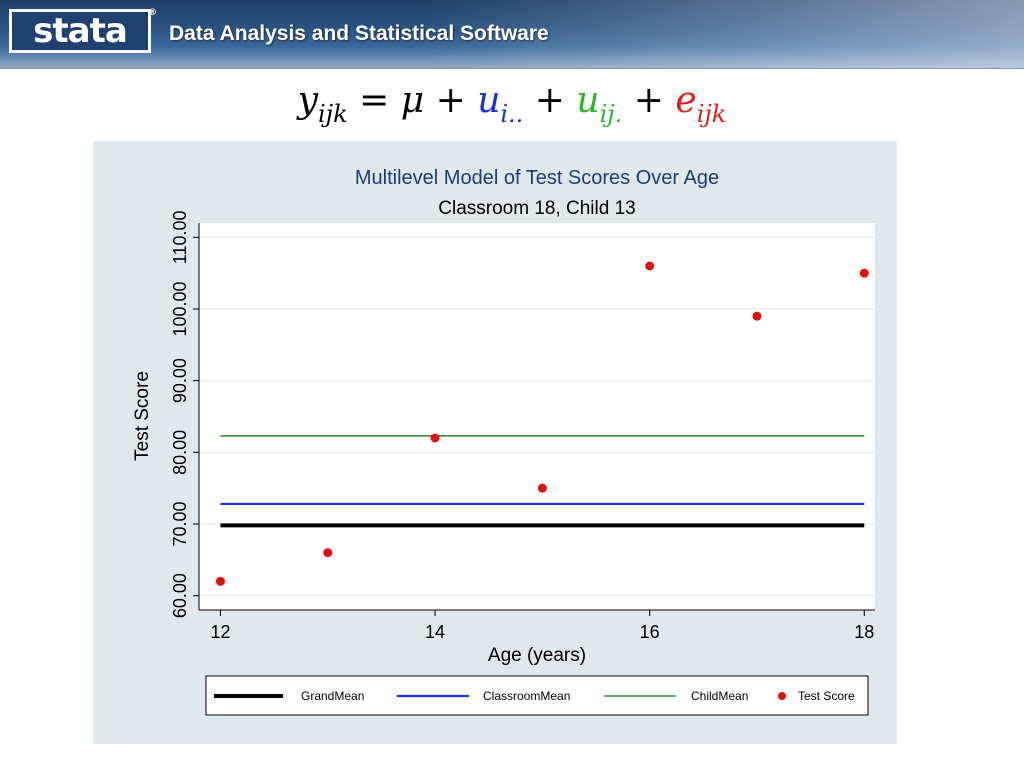 This screenshot has height=768, width=1024. Describe the element at coordinates (536, 208) in the screenshot. I see `chart-subtitle: Classroom 18, Child 13` at that location.